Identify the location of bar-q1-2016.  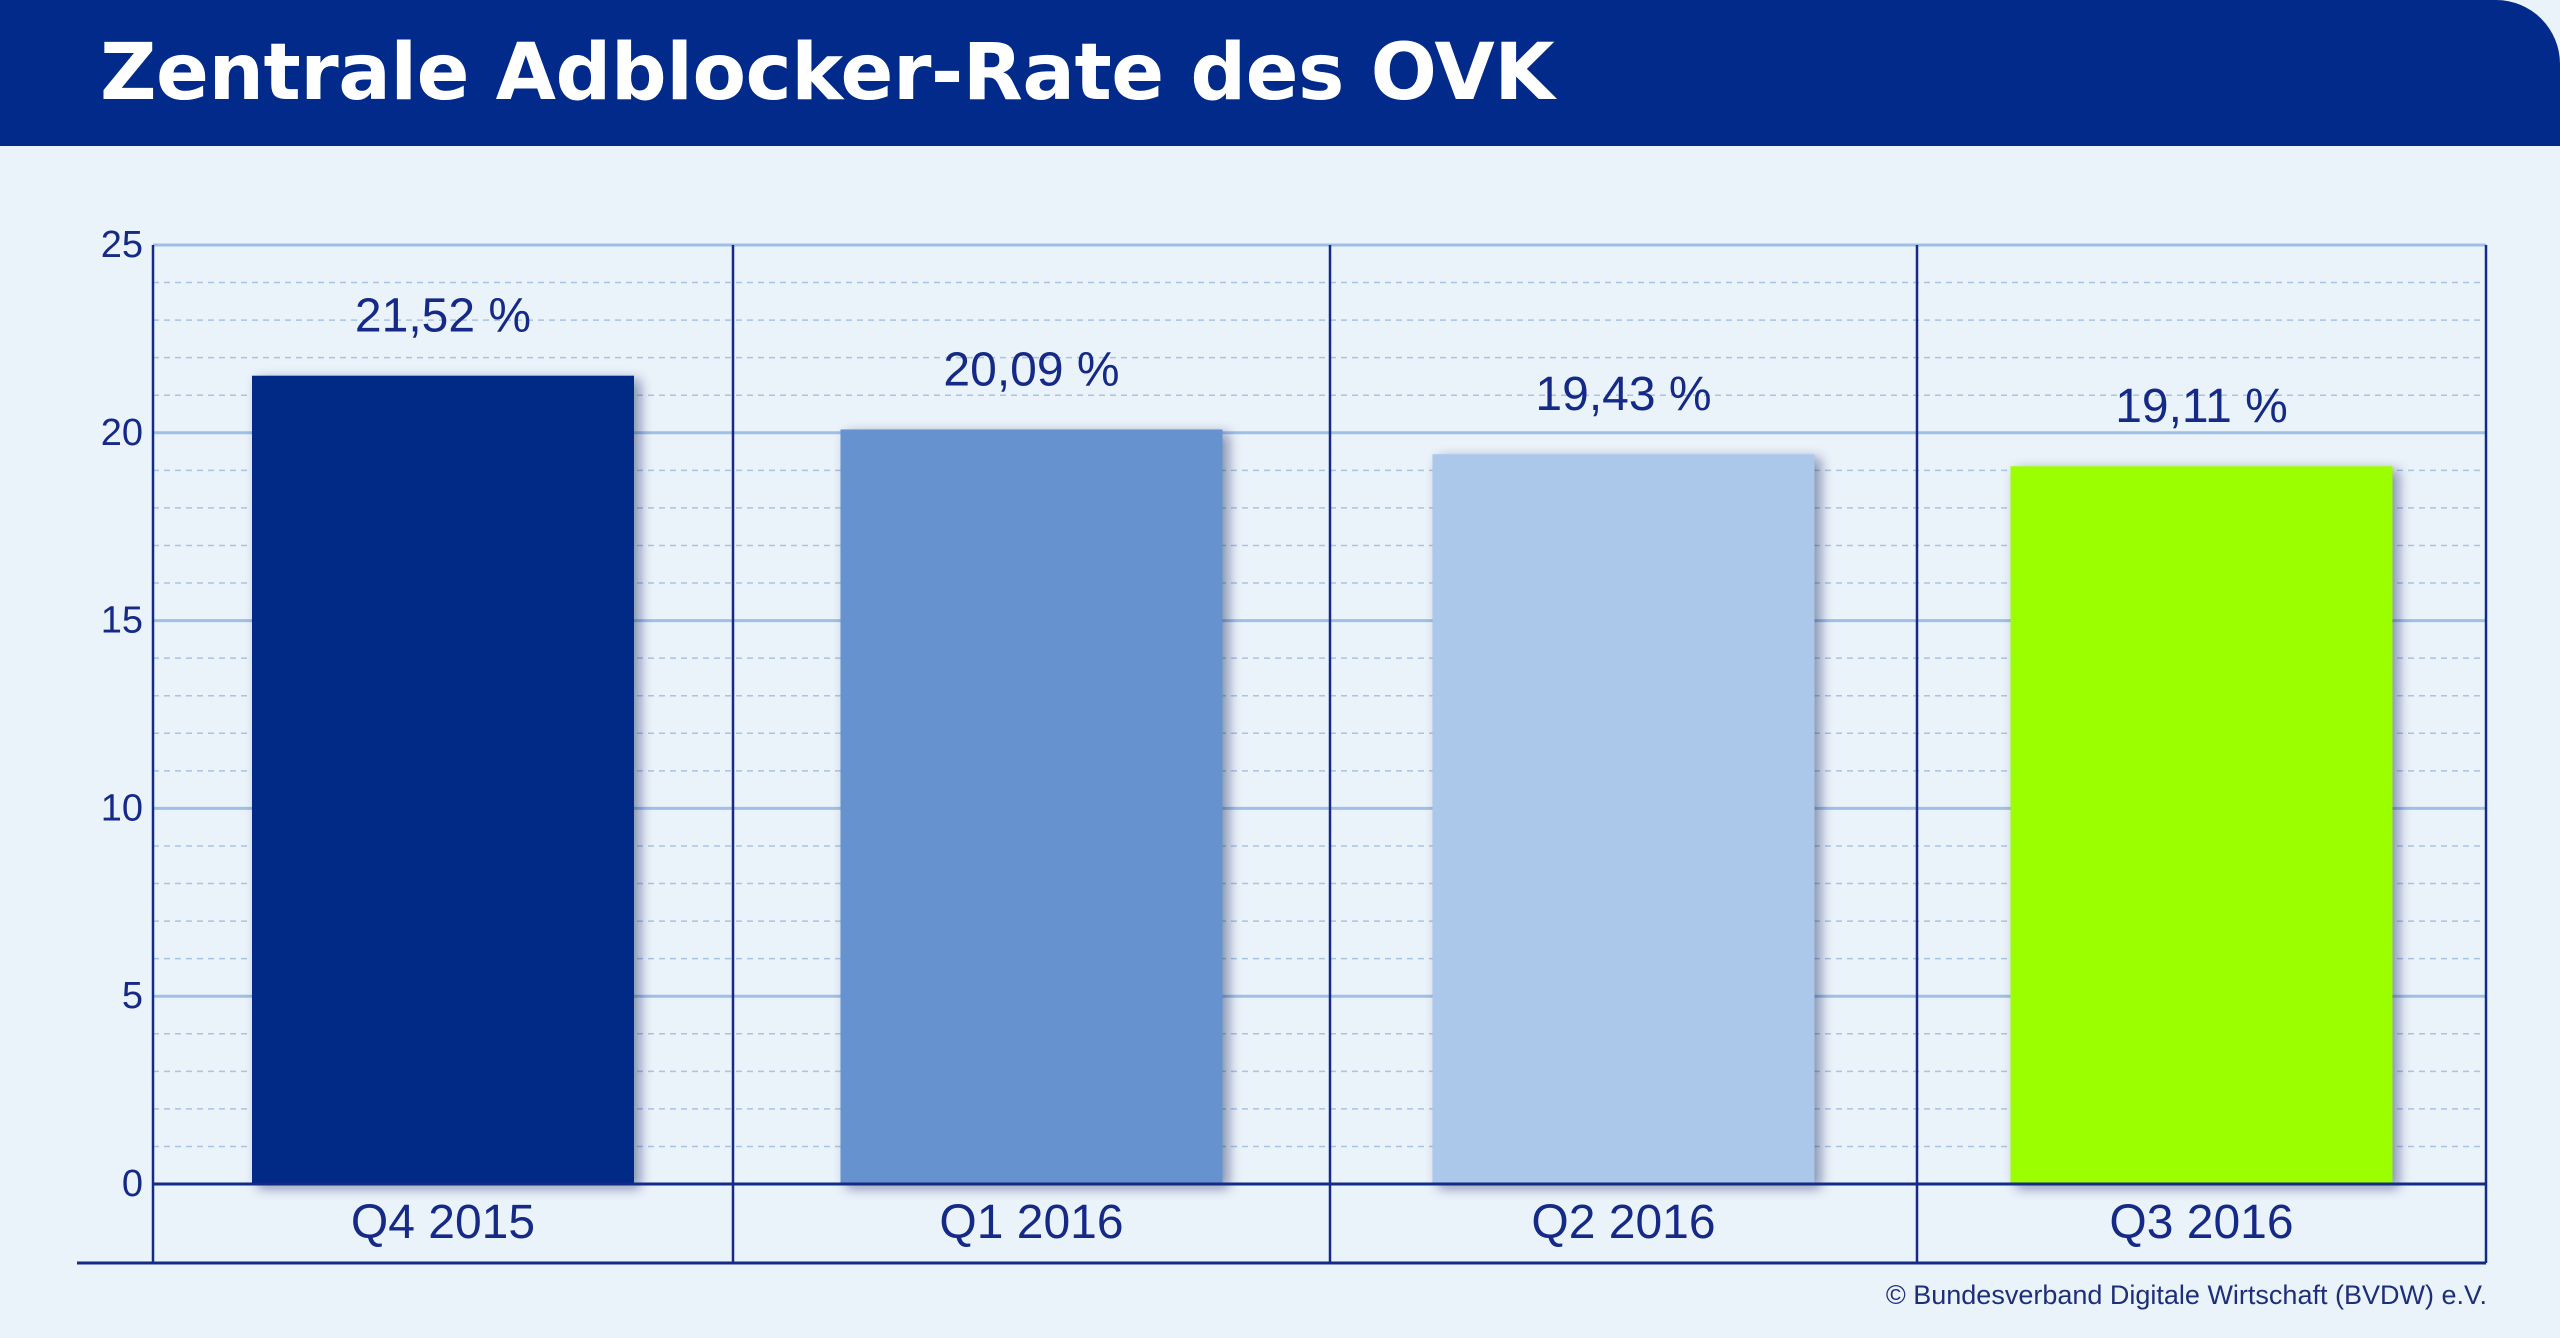
(1031, 807).